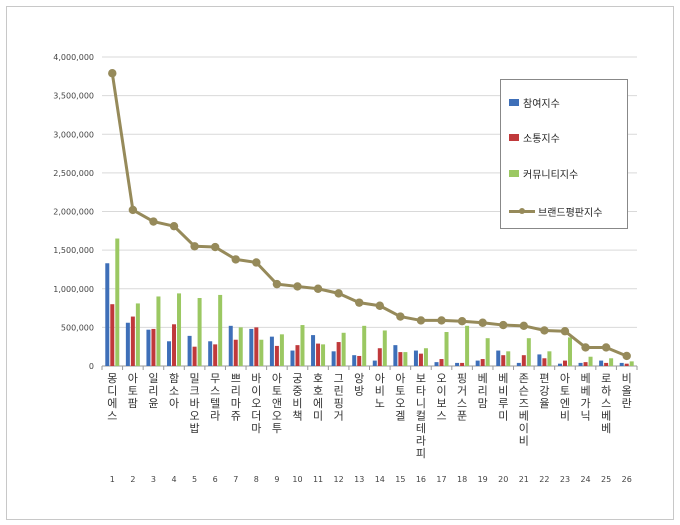 The image size is (680, 525). I want to click on legend-marker-reputation, so click(522, 210).